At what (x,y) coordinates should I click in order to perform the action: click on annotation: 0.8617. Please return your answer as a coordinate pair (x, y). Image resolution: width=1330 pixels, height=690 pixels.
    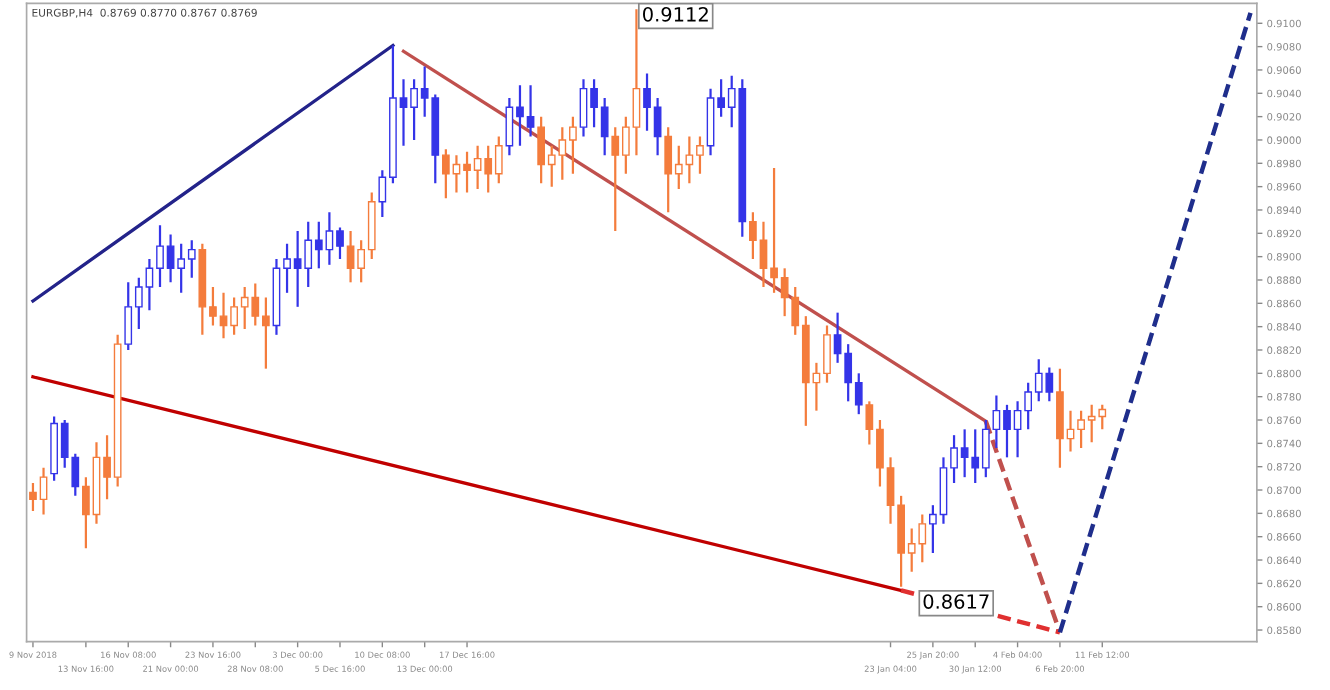
    Looking at the image, I should click on (956, 601).